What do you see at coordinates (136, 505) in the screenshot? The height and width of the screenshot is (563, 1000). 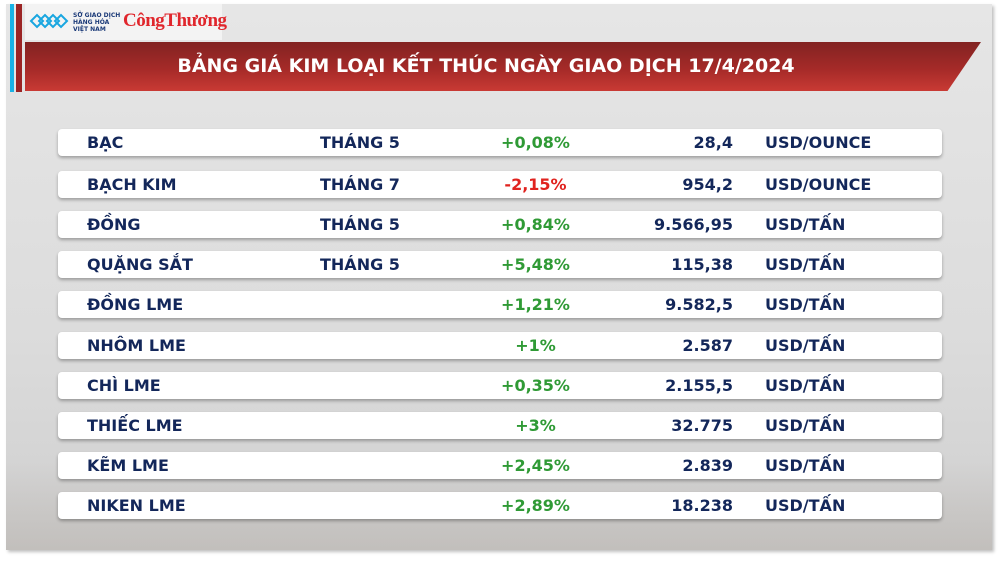 I see `metal-name: NIKEN LME` at bounding box center [136, 505].